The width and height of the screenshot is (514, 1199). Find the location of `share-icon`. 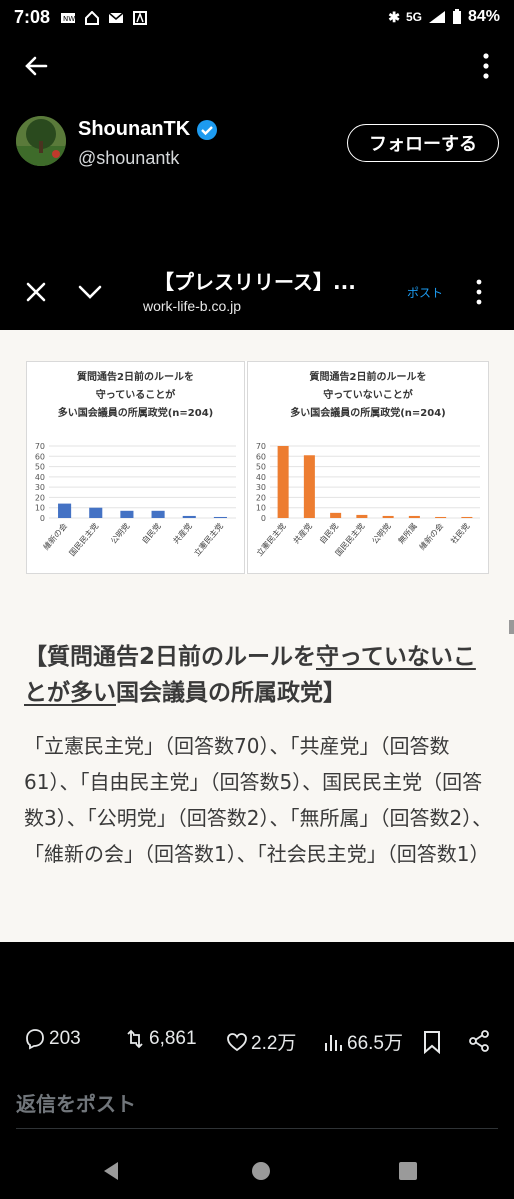

share-icon is located at coordinates (479, 1041).